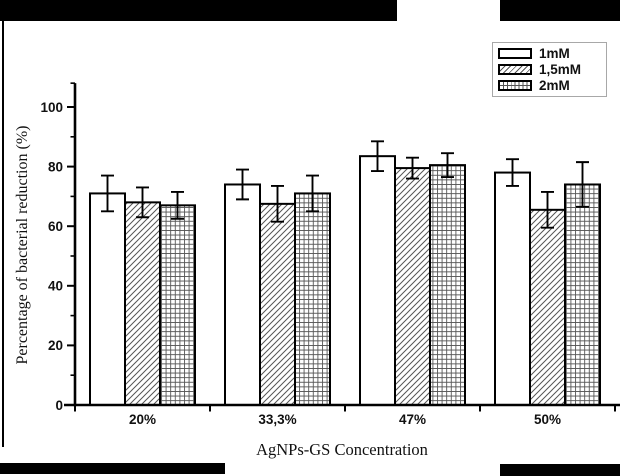 The image size is (620, 476). I want to click on bottom-right-redaction-bar, so click(560, 470).